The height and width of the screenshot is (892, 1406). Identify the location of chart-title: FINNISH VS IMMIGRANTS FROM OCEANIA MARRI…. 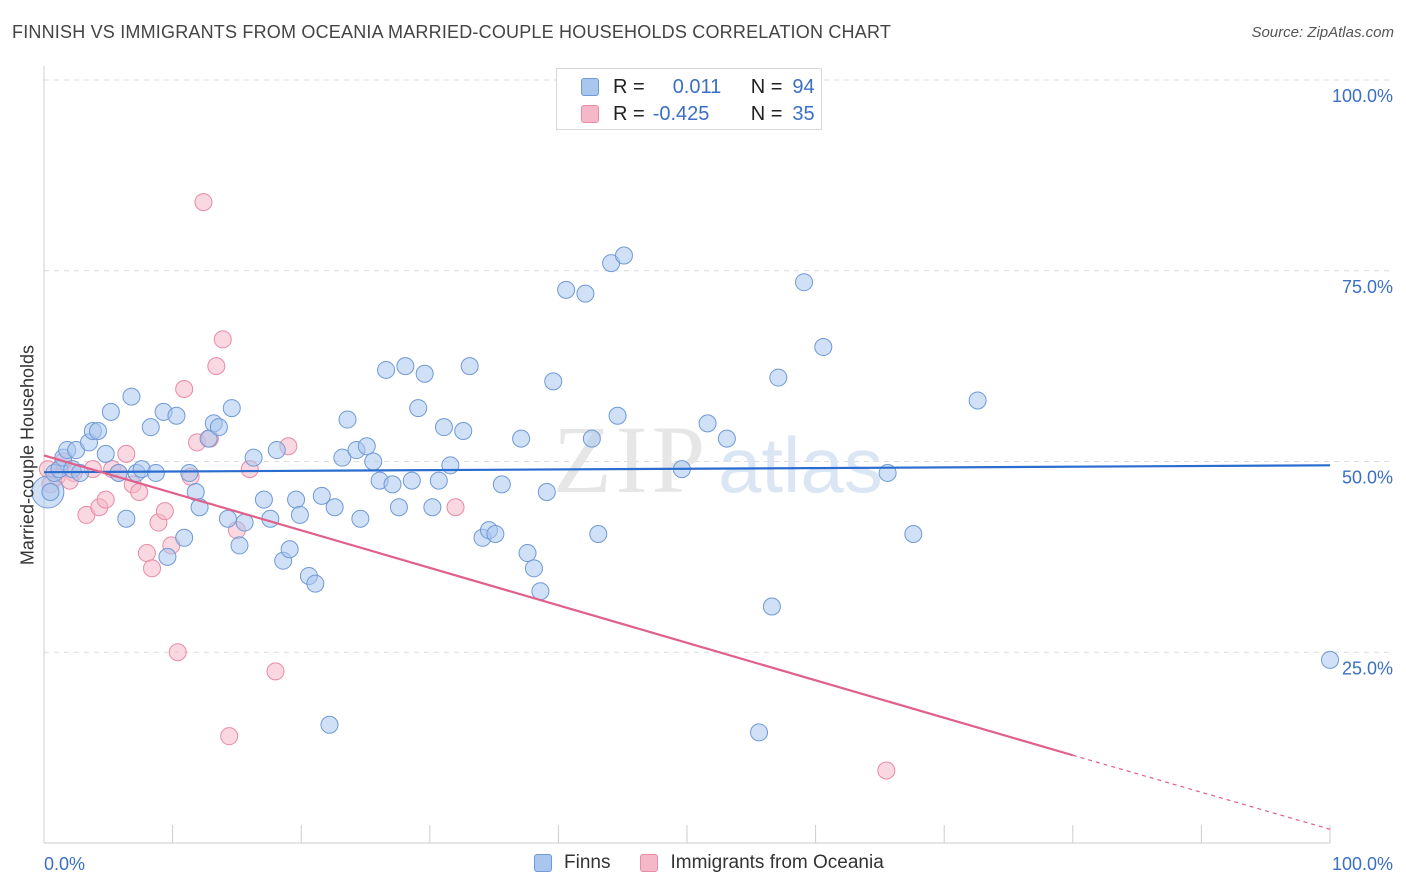
(452, 32).